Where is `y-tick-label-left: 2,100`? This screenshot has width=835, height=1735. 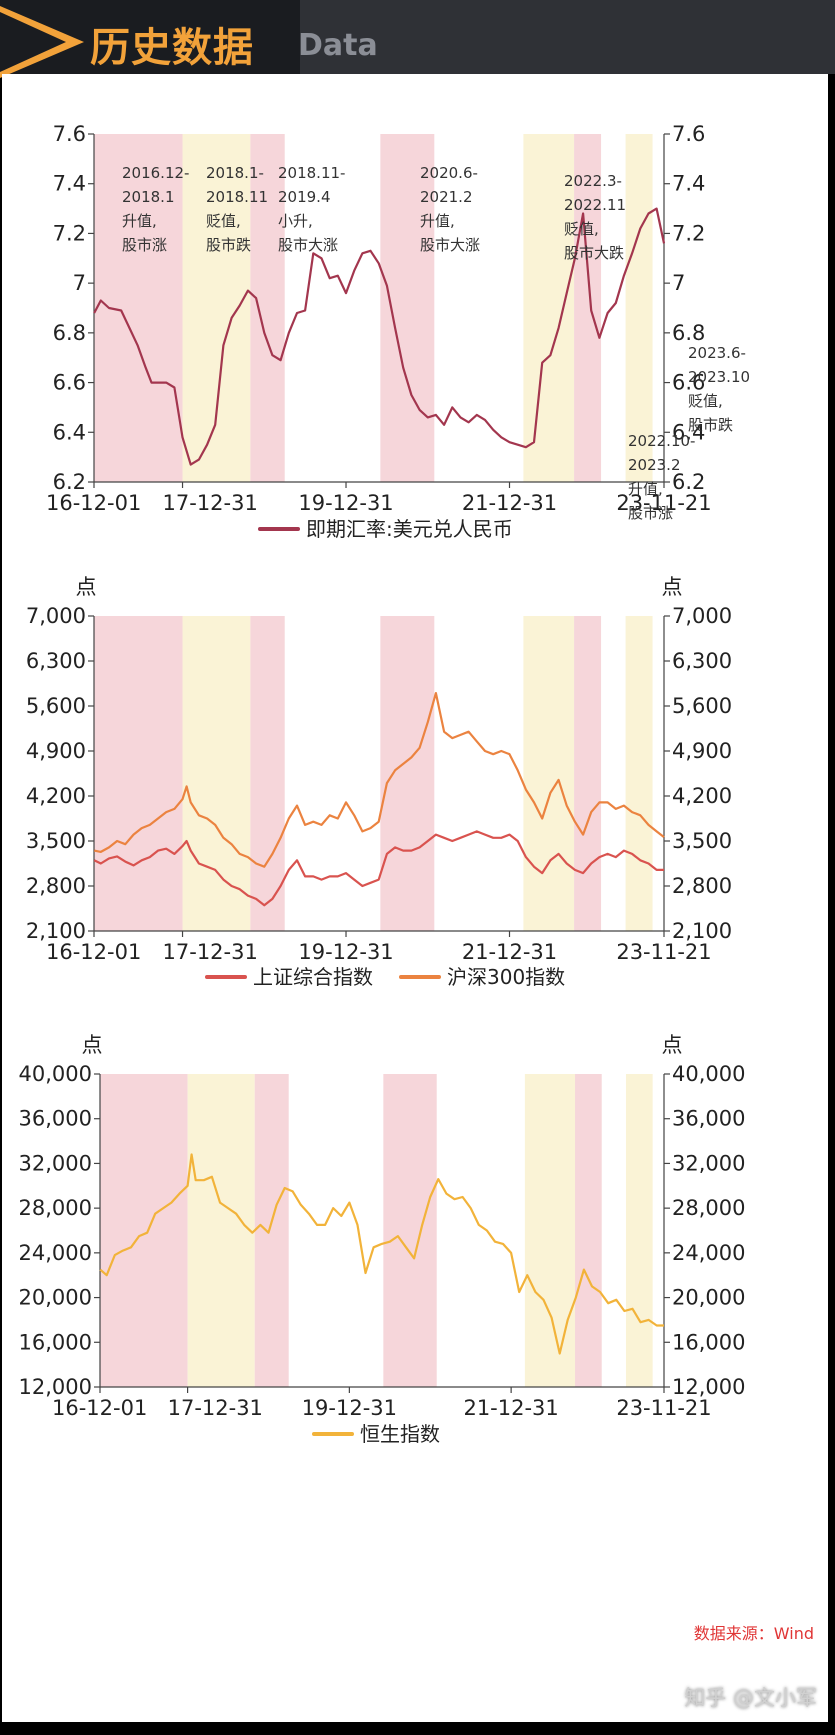 y-tick-label-left: 2,100 is located at coordinates (56, 931).